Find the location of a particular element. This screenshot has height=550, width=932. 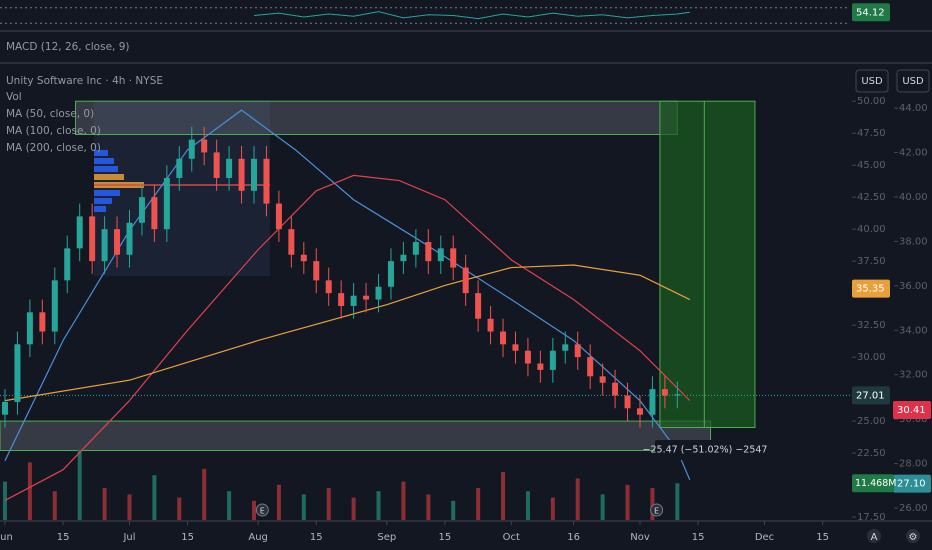

legend-entry: MA (100, close, 0) is located at coordinates (53, 131).